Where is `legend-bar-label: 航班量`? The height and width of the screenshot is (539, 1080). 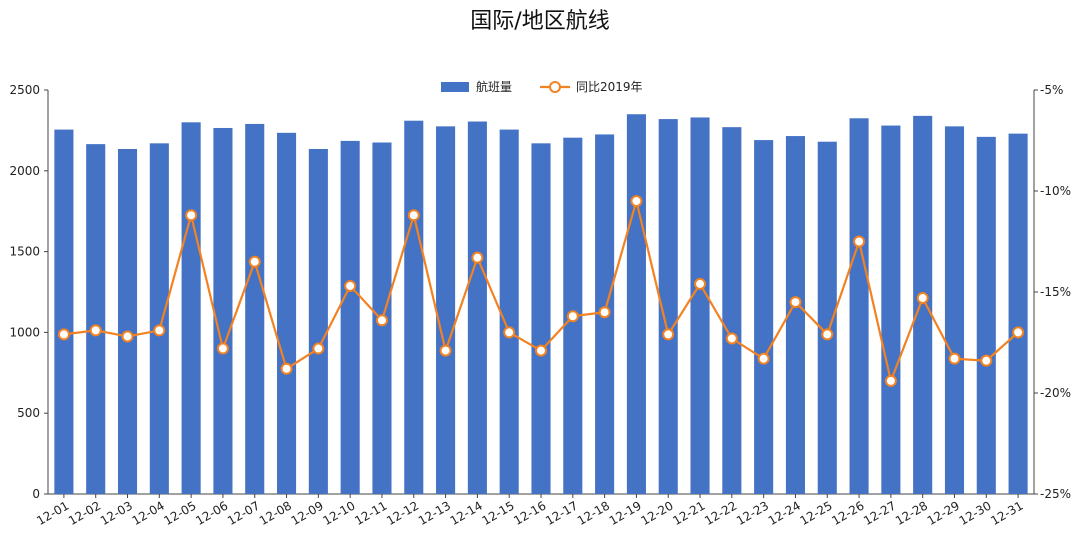
legend-bar-label: 航班量 is located at coordinates (494, 86).